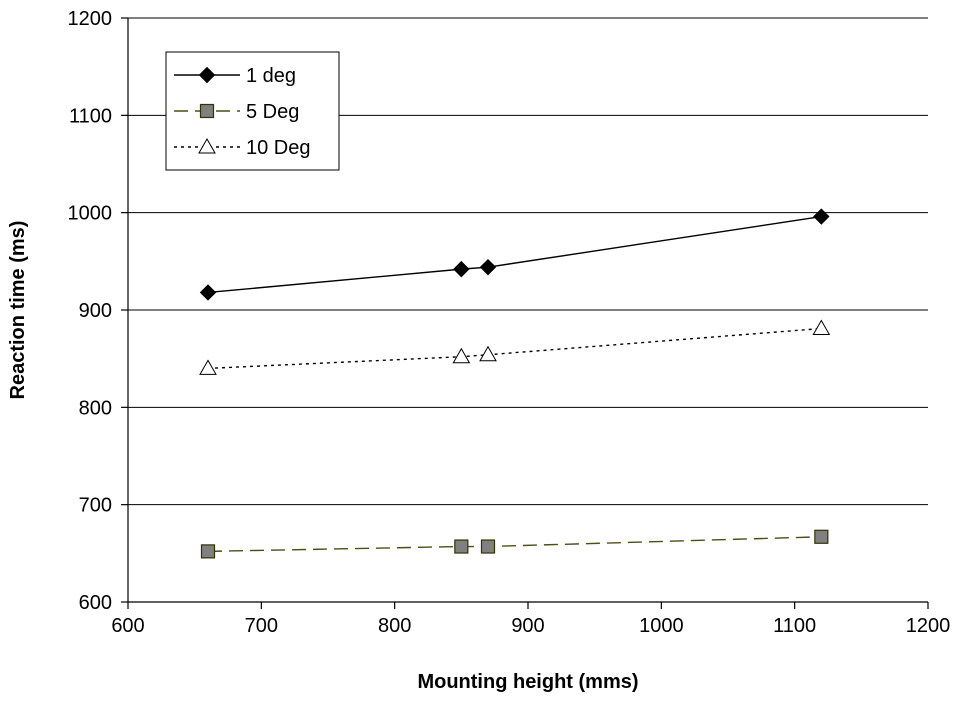 This screenshot has height=703, width=959. I want to click on x-tick-label-0: 600, so click(127, 626).